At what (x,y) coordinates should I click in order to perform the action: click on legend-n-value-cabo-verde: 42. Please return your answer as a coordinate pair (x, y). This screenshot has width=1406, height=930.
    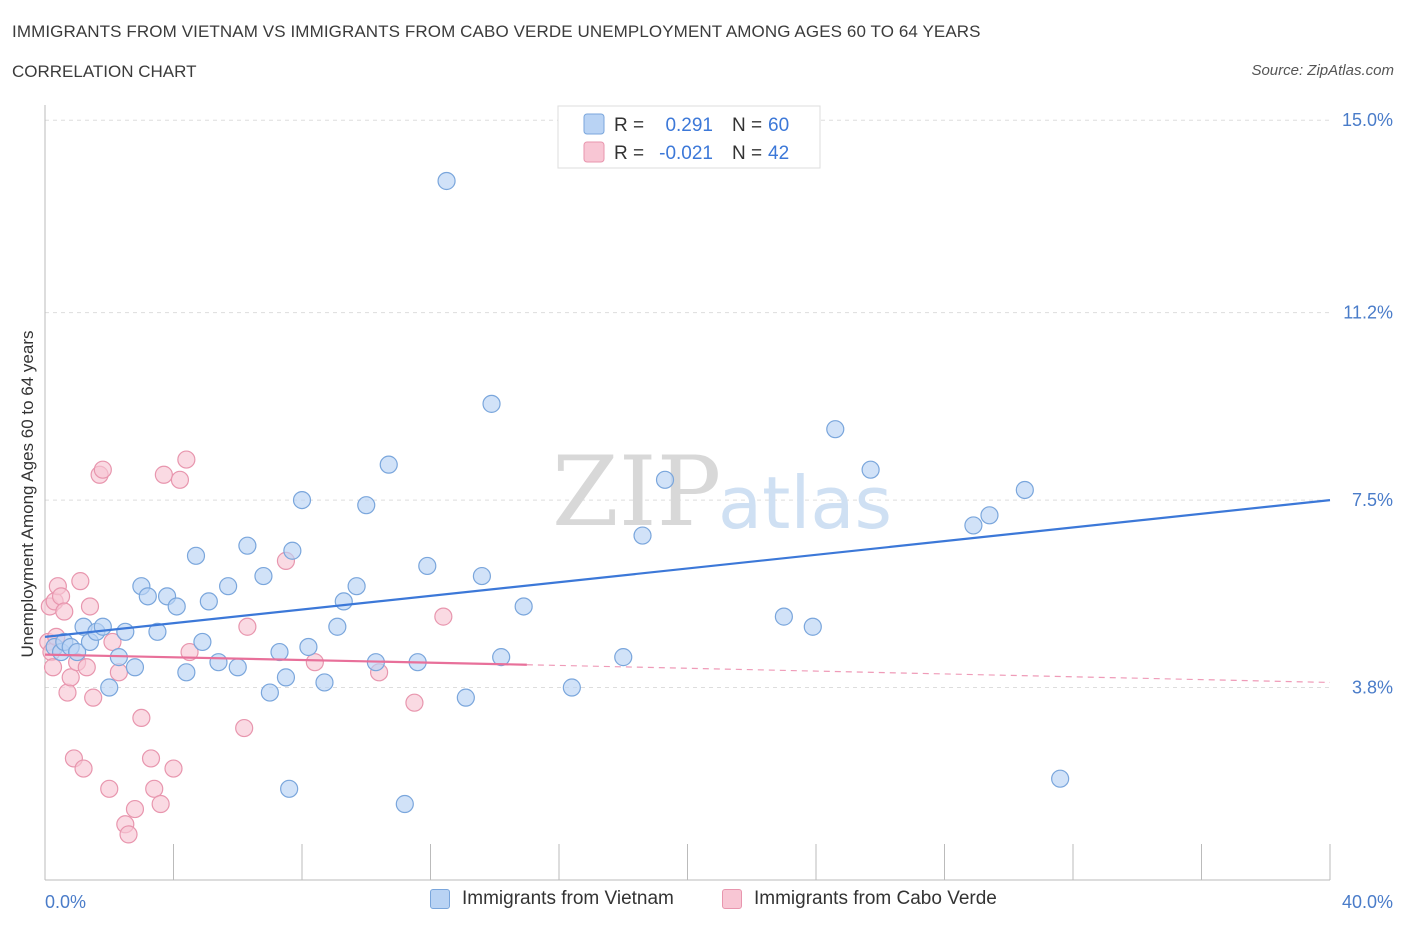
    Looking at the image, I should click on (778, 153).